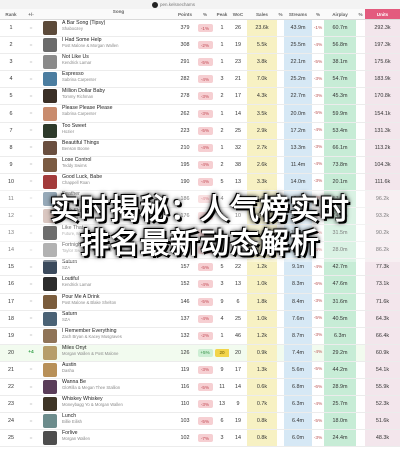 The height and width of the screenshot is (455, 400). Describe the element at coordinates (117, 353) in the screenshot. I see `song-cell: Miles Onyt Morgan Wallen & Post Malone` at that location.